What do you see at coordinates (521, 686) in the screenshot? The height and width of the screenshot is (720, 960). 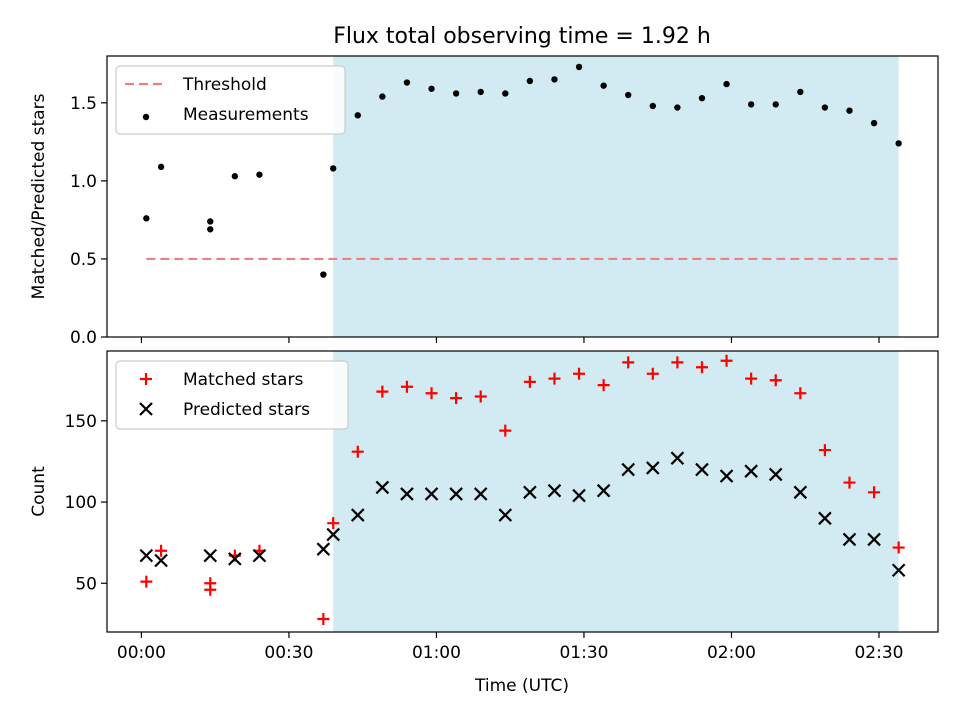 I see `x-axis-label: Time (UTC)` at bounding box center [521, 686].